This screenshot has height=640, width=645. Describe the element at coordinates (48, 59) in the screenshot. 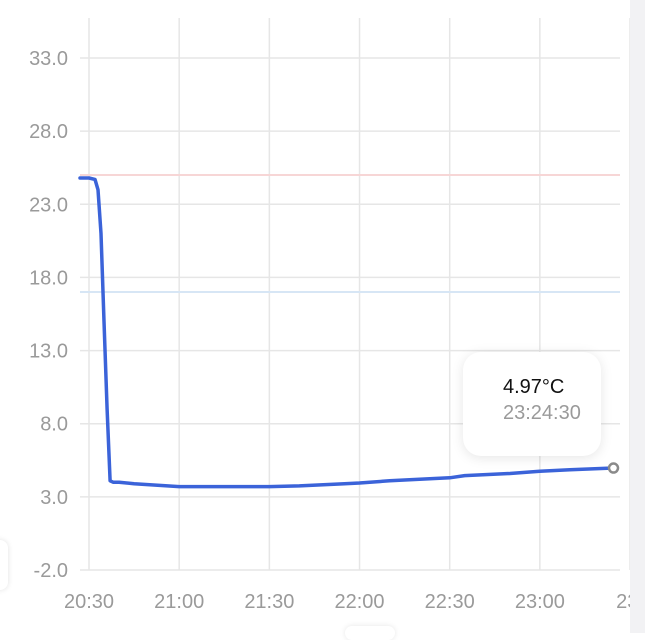

I see `y-tick-label: 33.0` at that location.